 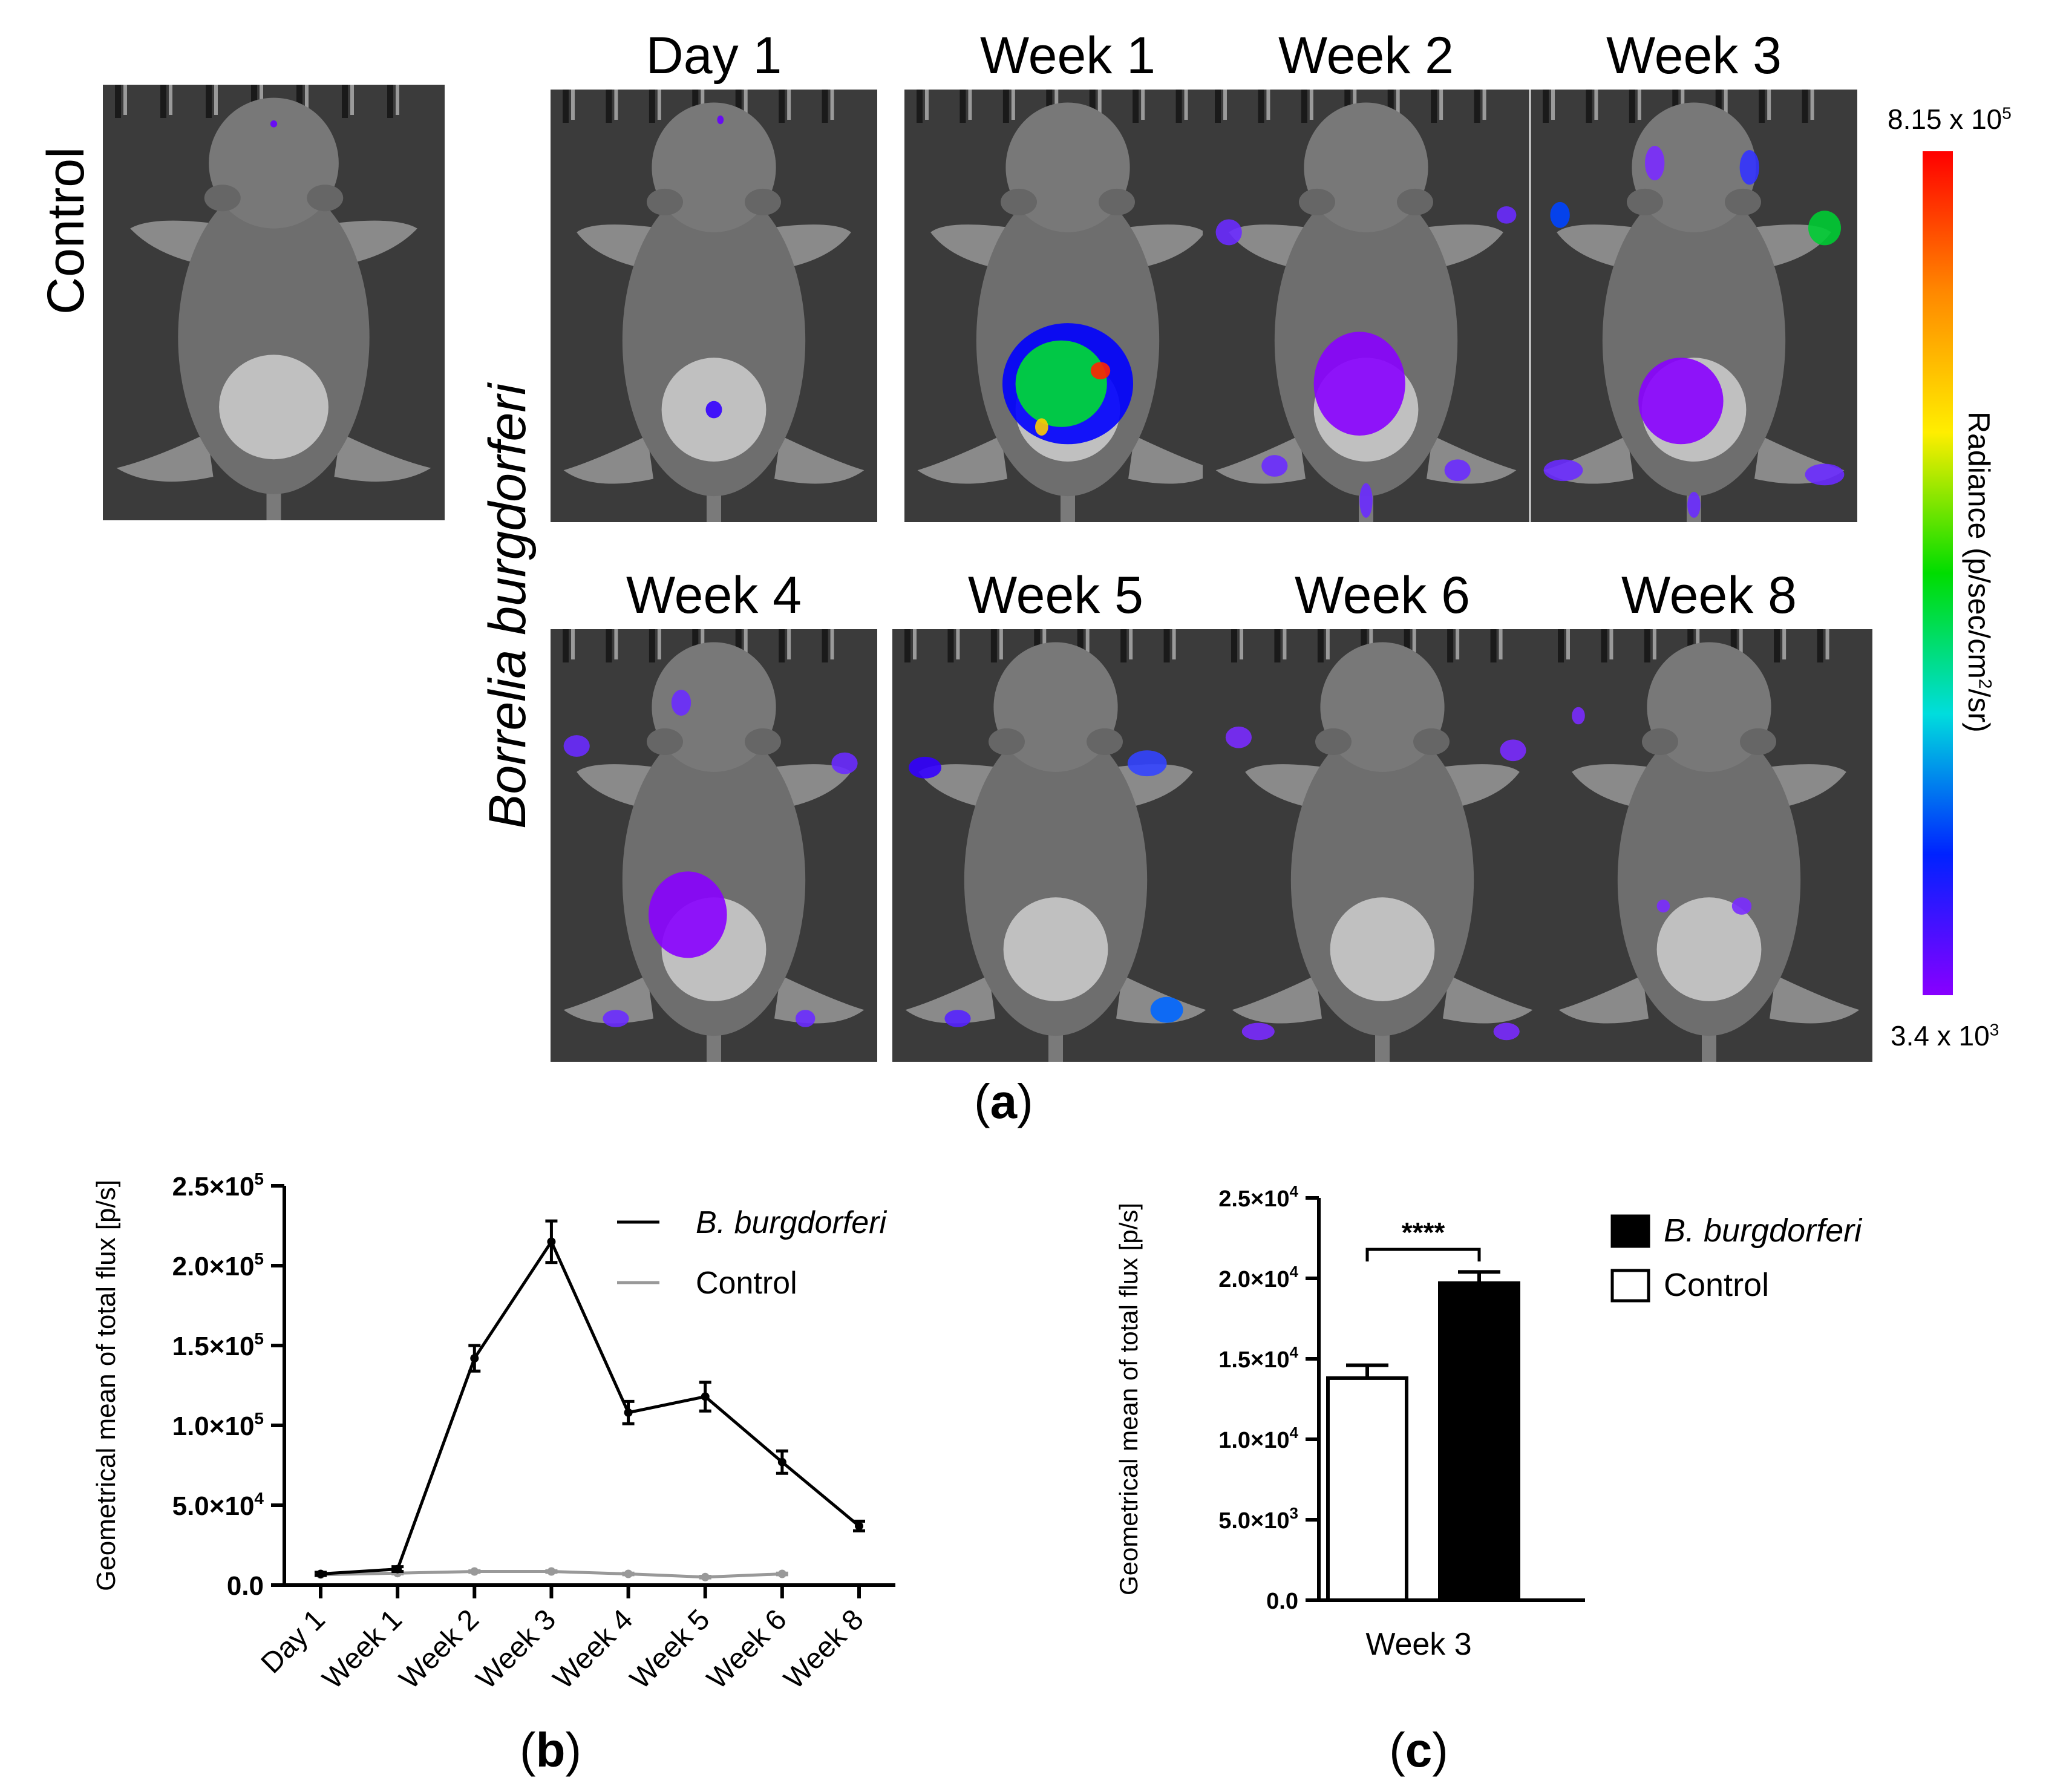 What do you see at coordinates (1258, 1519) in the screenshot?
I see `y-tick-label: 5.0×10³` at bounding box center [1258, 1519].